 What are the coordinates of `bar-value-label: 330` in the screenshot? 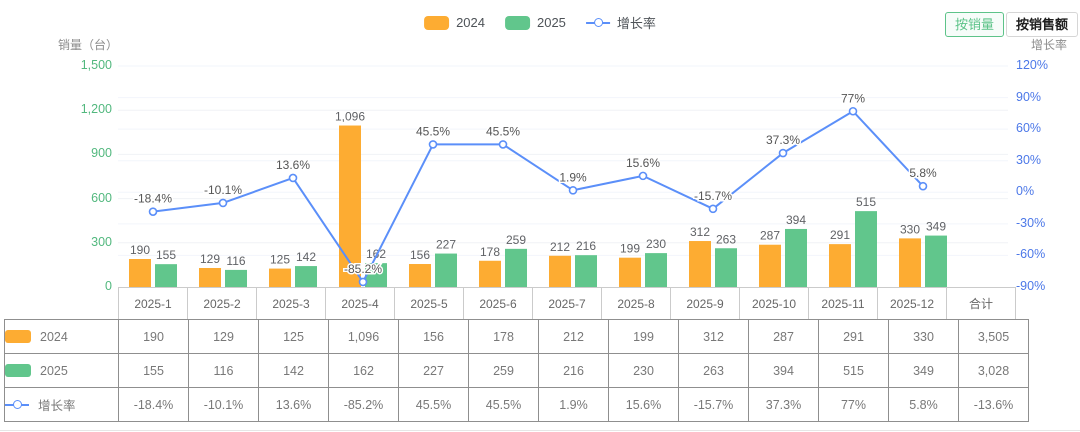 It's located at (910, 229).